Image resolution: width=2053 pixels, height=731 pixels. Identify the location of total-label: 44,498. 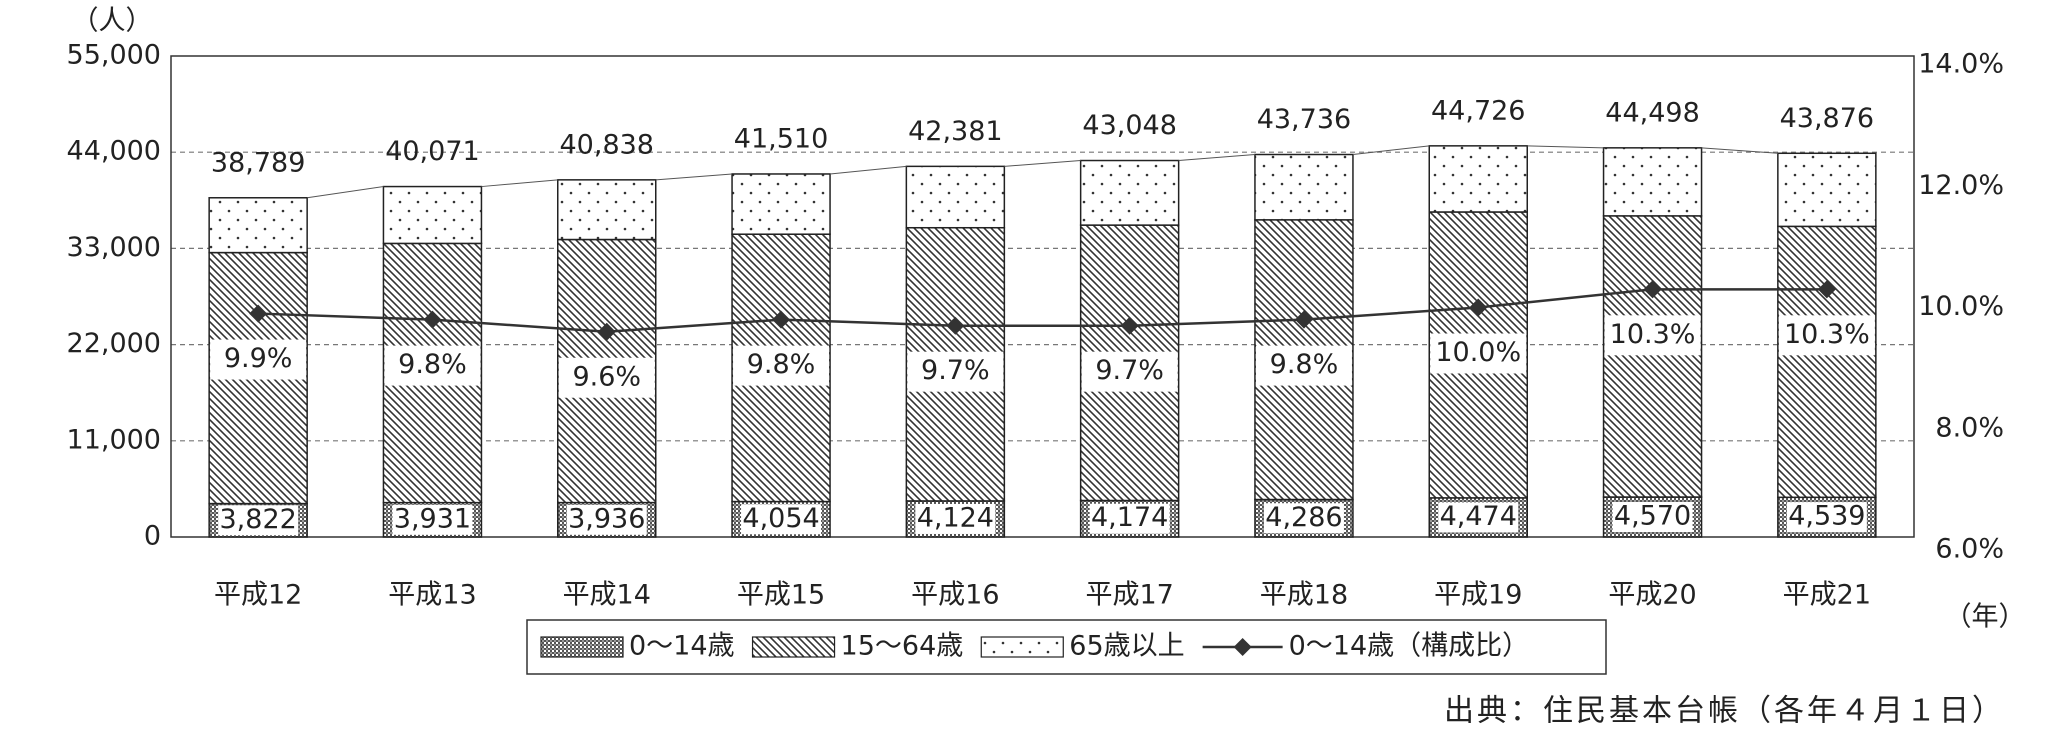
(1652, 112).